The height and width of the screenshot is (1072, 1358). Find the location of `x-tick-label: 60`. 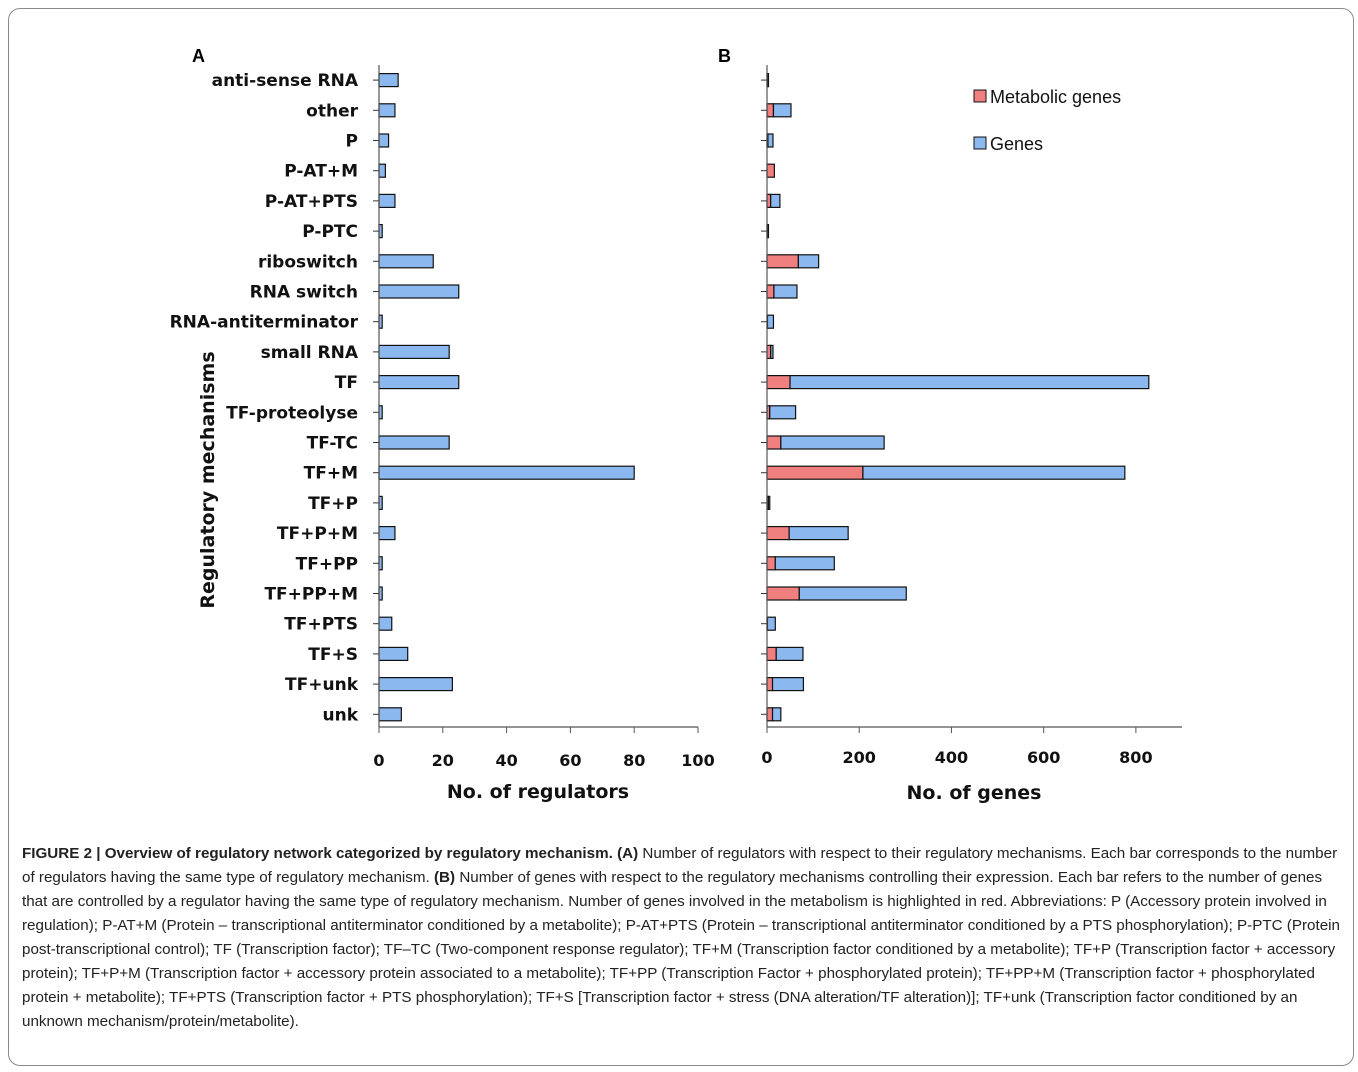

x-tick-label: 60 is located at coordinates (570, 760).